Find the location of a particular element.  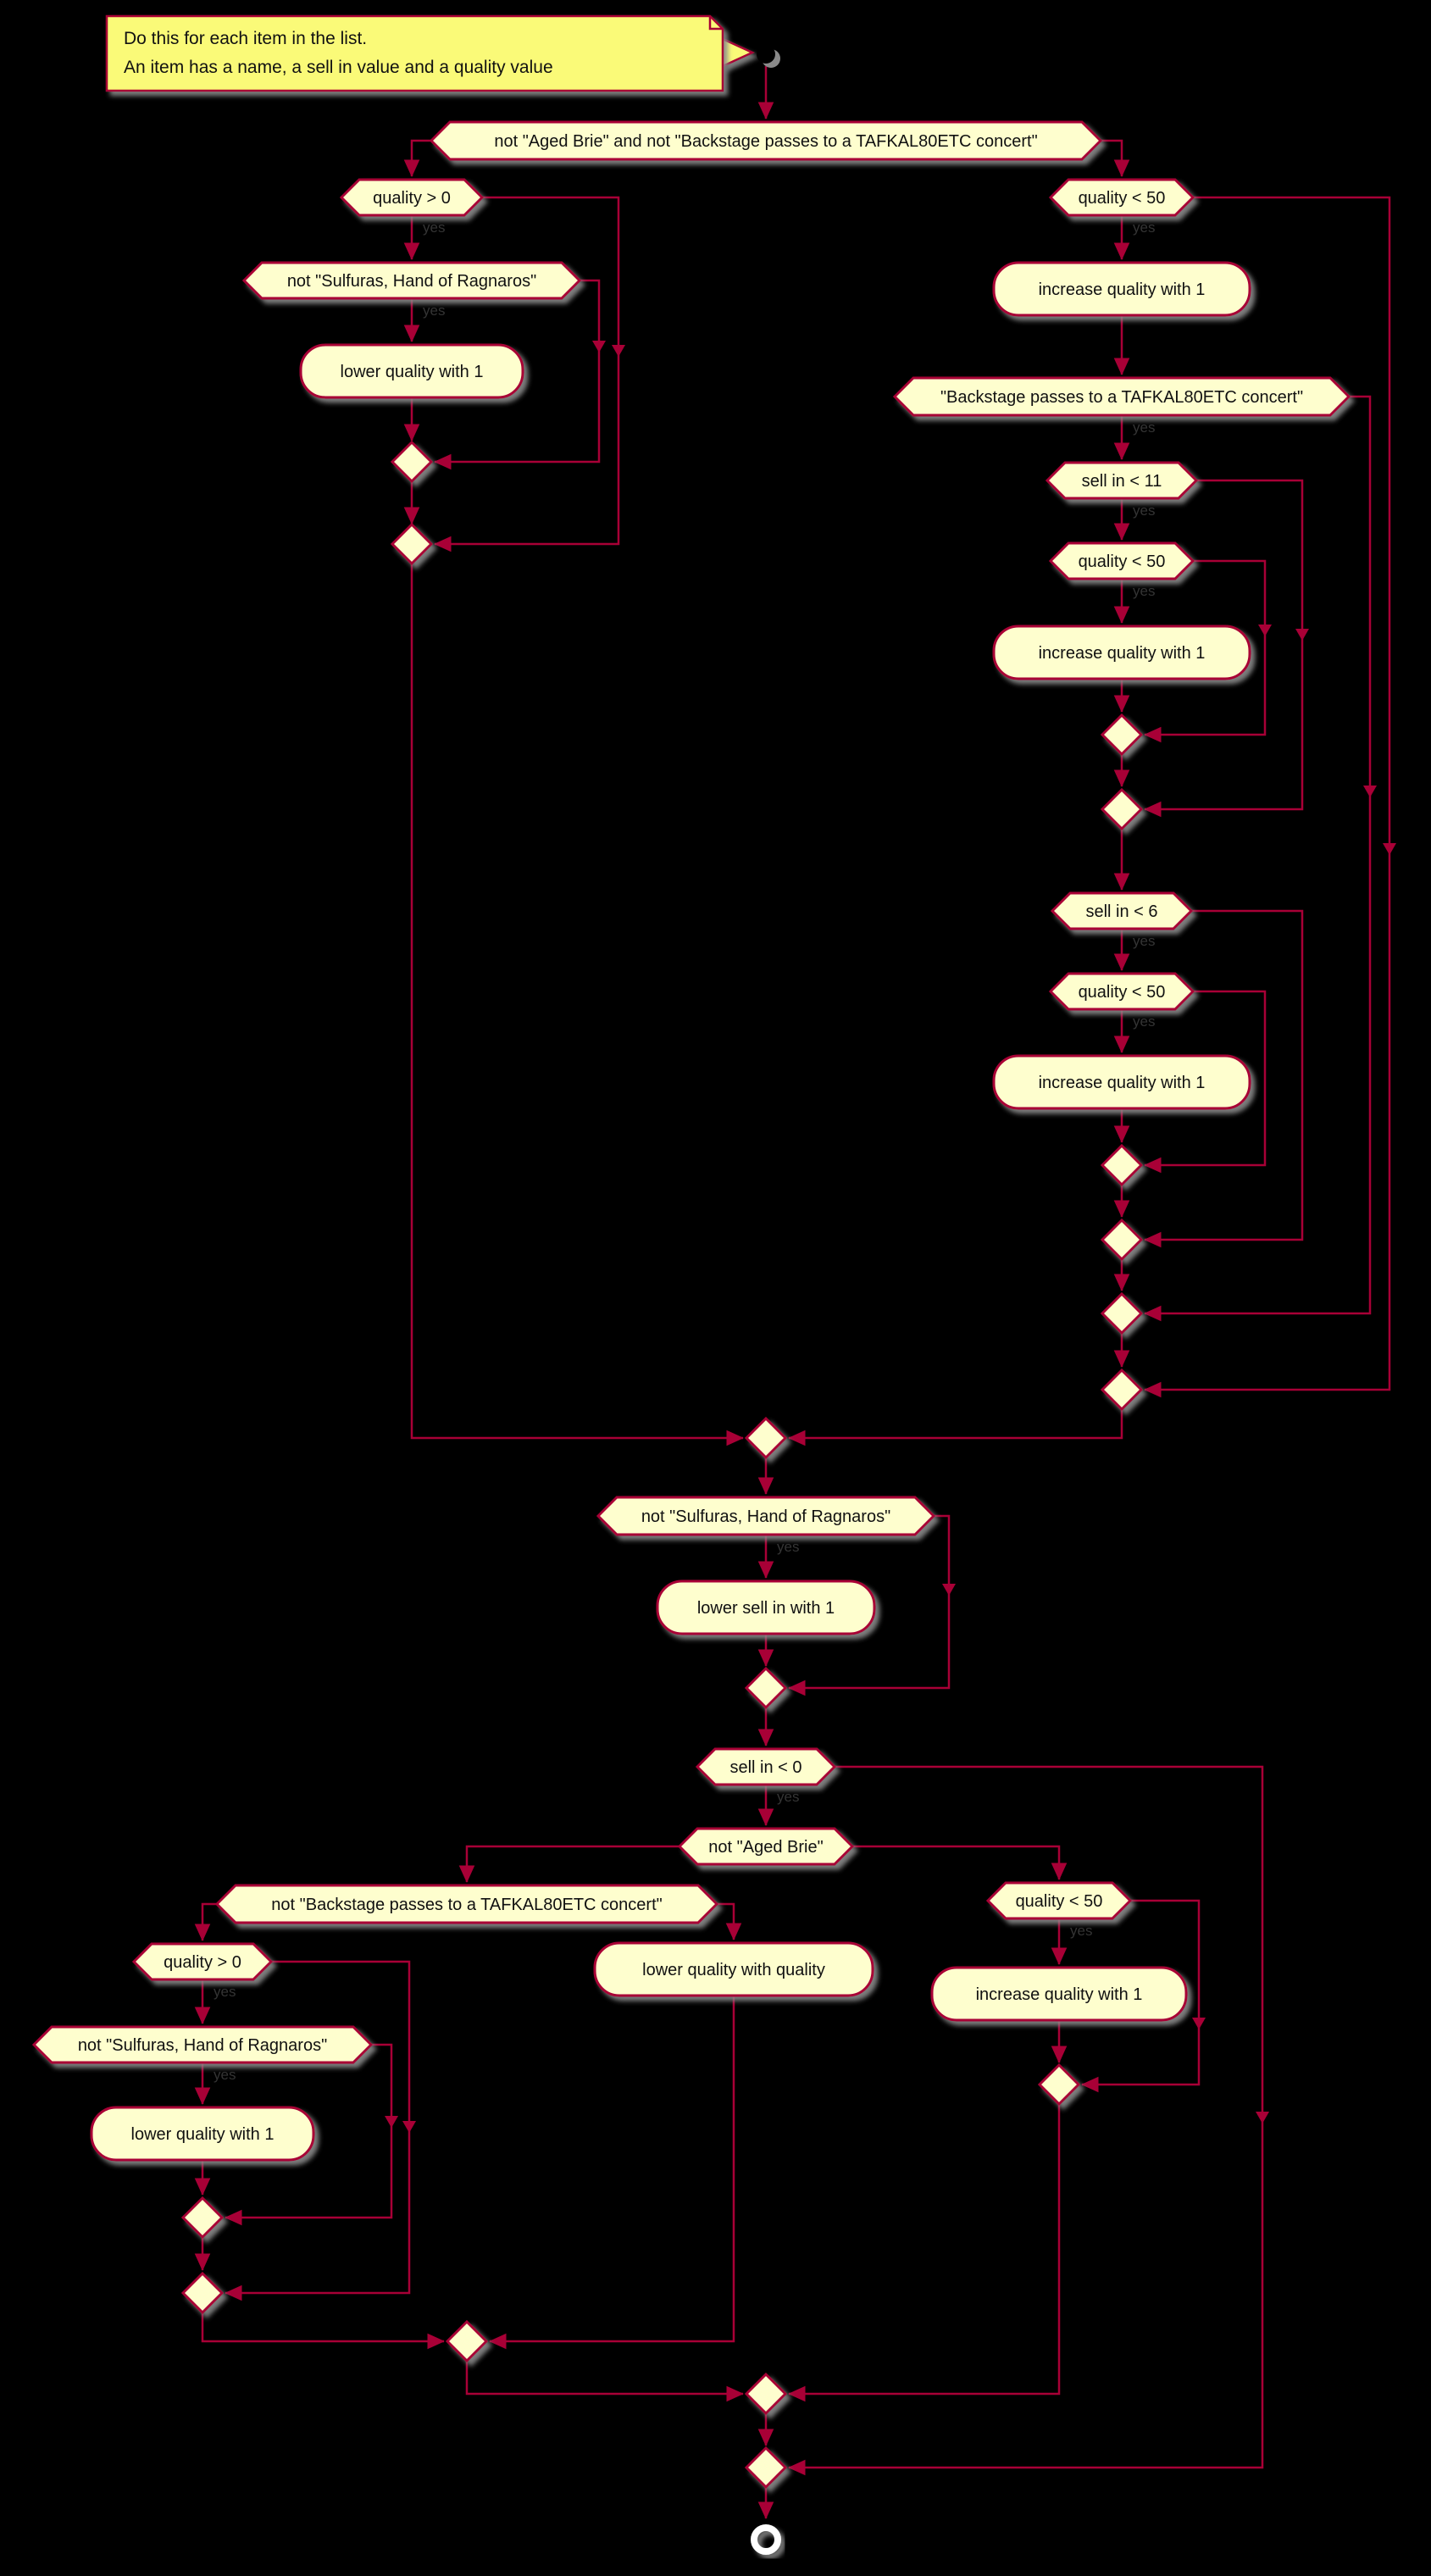

decision-not-brie-not-backstage is located at coordinates (766, 140).